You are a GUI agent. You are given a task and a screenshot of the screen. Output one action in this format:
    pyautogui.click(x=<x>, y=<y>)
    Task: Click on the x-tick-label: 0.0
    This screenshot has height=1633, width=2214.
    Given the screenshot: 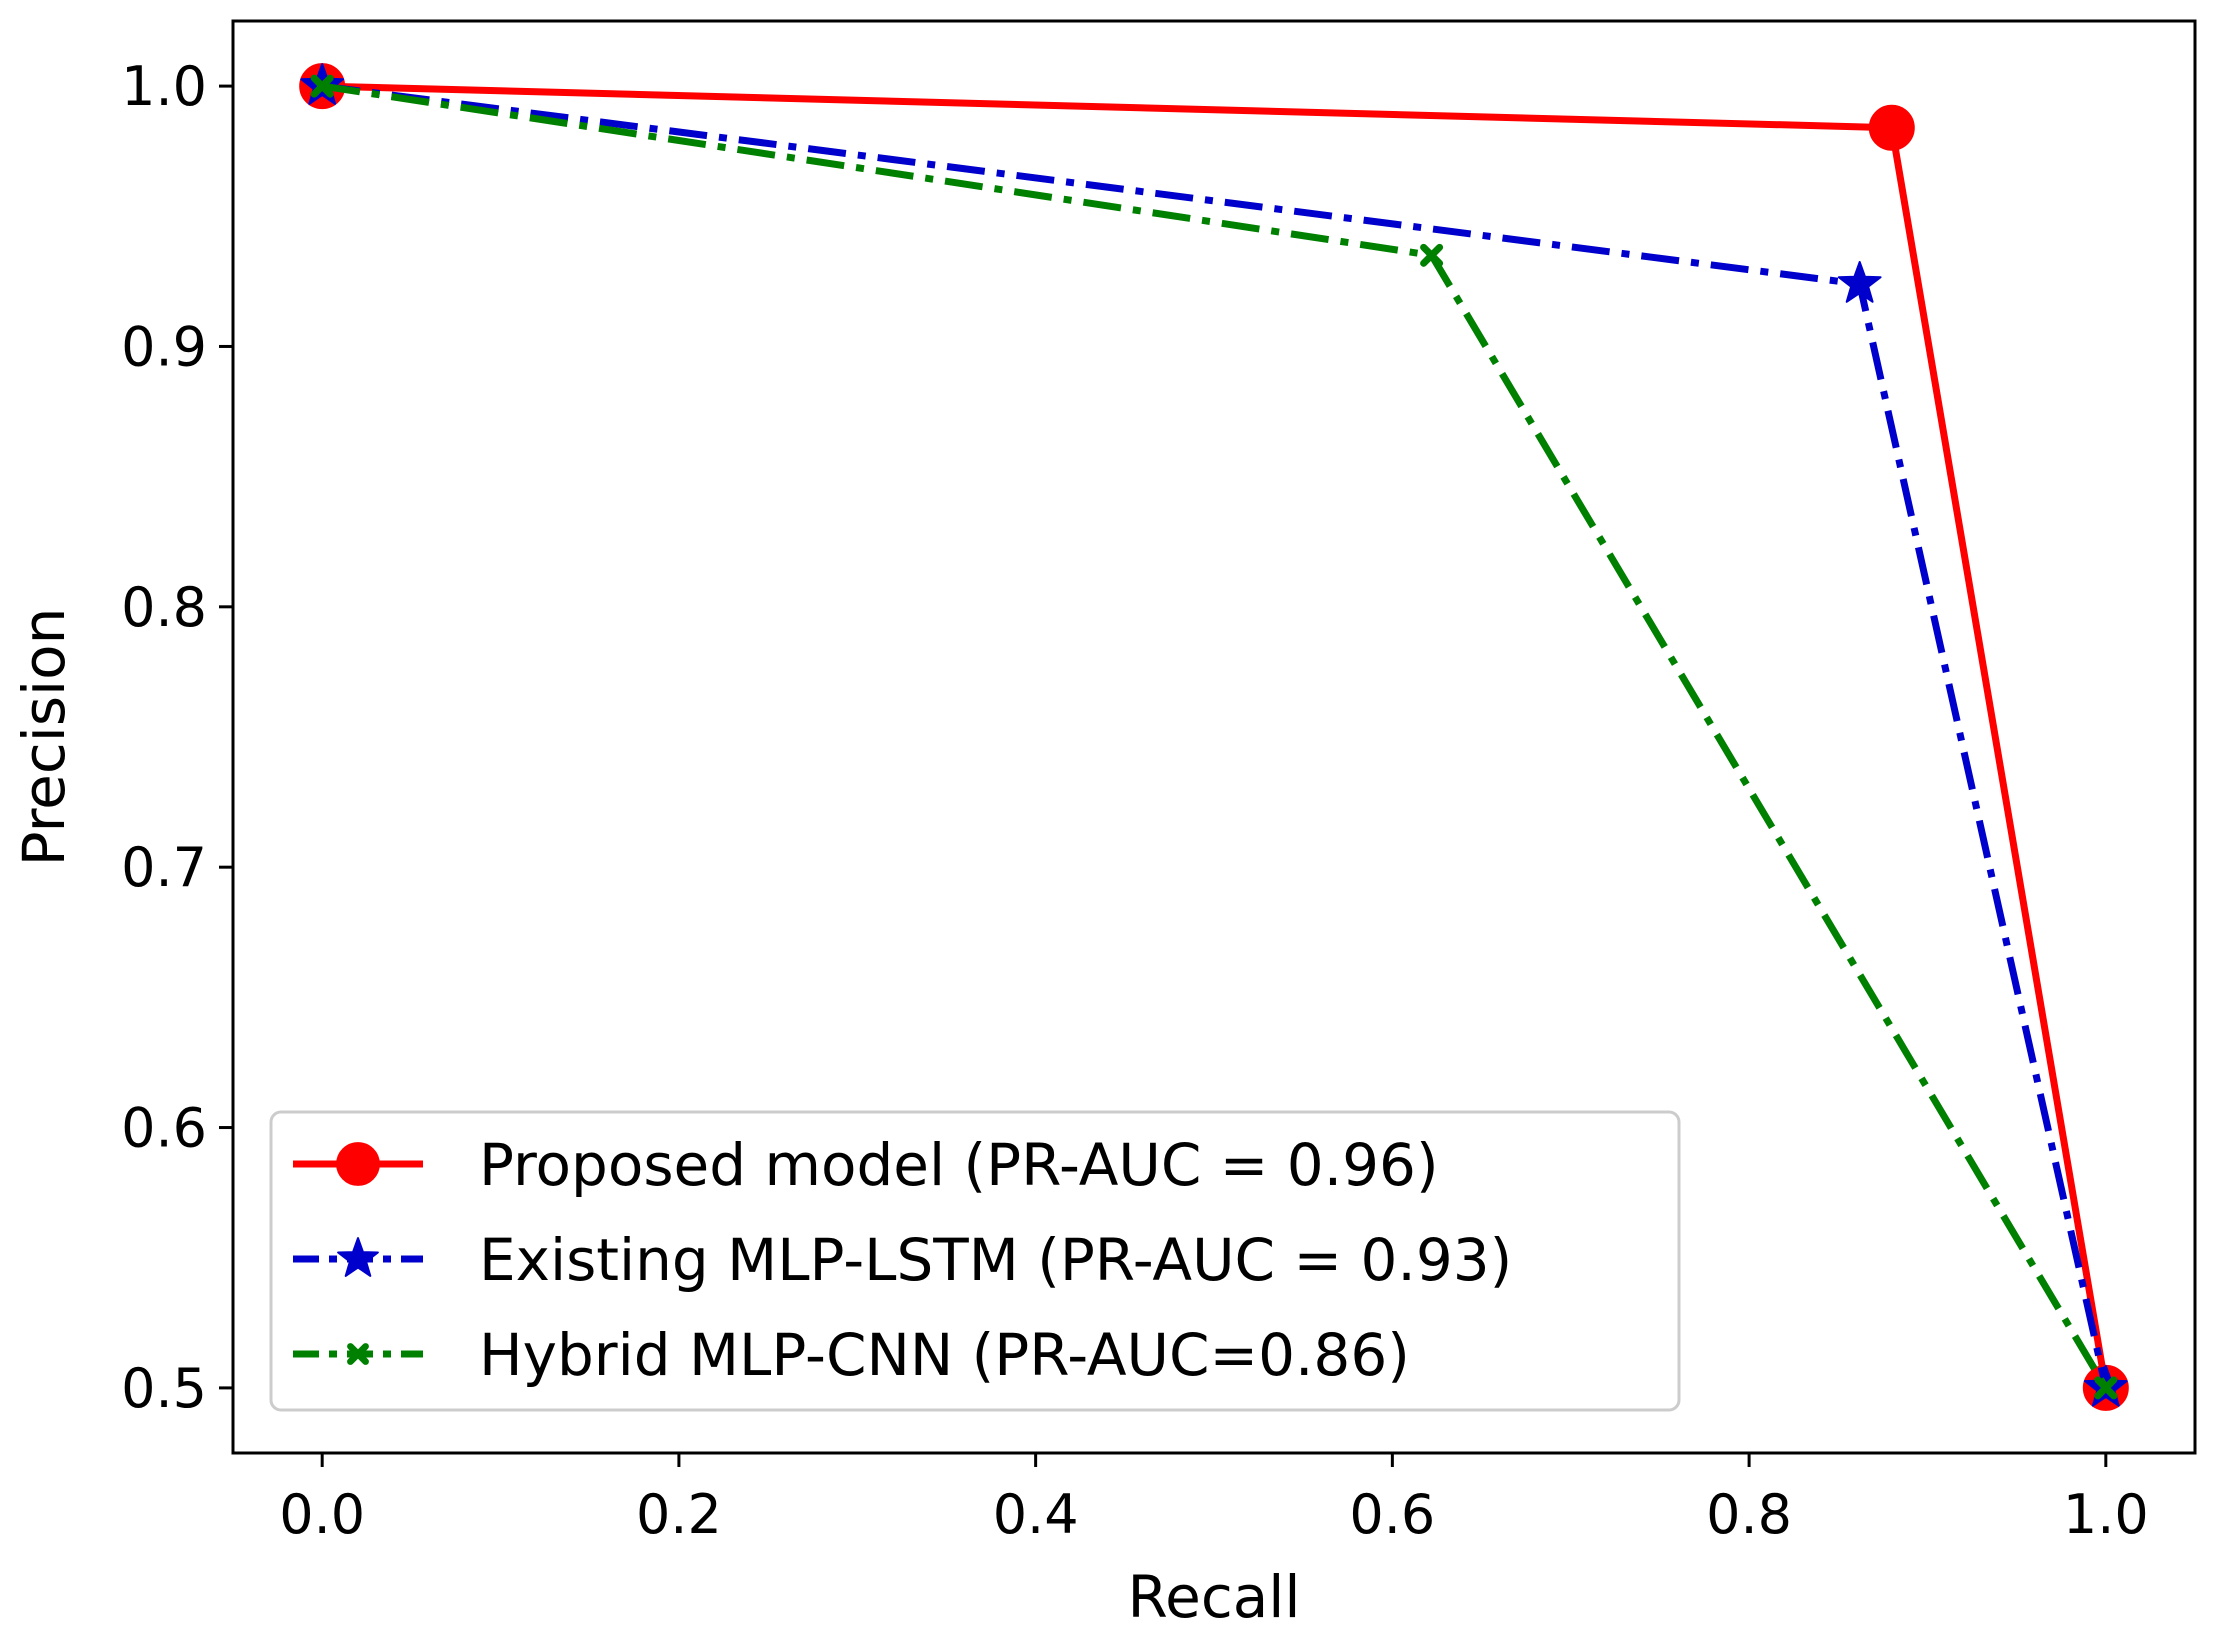 What is the action you would take?
    pyautogui.click(x=322, y=1514)
    